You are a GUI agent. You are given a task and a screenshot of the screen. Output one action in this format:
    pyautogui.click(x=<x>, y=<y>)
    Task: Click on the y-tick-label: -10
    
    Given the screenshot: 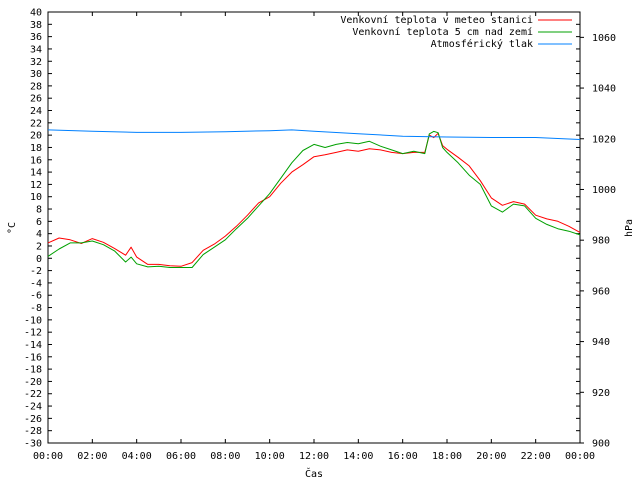 What is the action you would take?
    pyautogui.click(x=33, y=320)
    